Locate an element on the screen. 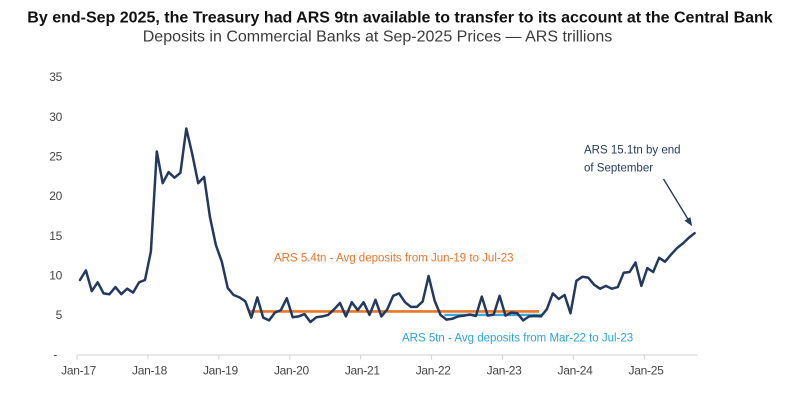 This screenshot has width=800, height=409. svg-text: Jan-21 is located at coordinates (363, 371).